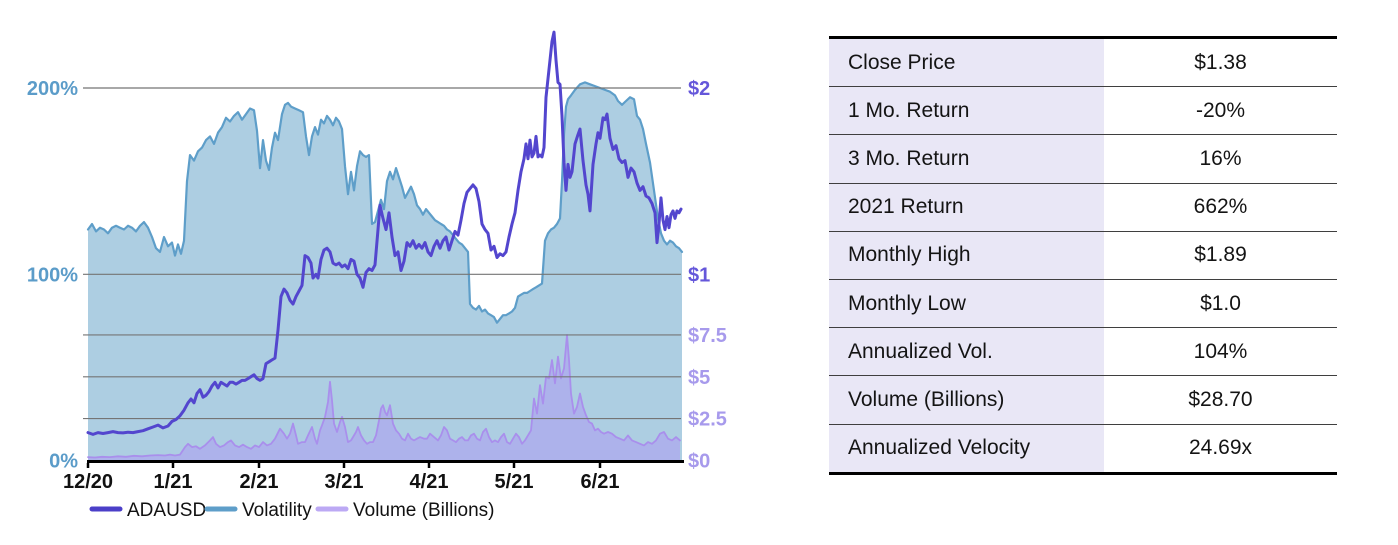  What do you see at coordinates (1220, 351) in the screenshot?
I see `stat-value: 104%` at bounding box center [1220, 351].